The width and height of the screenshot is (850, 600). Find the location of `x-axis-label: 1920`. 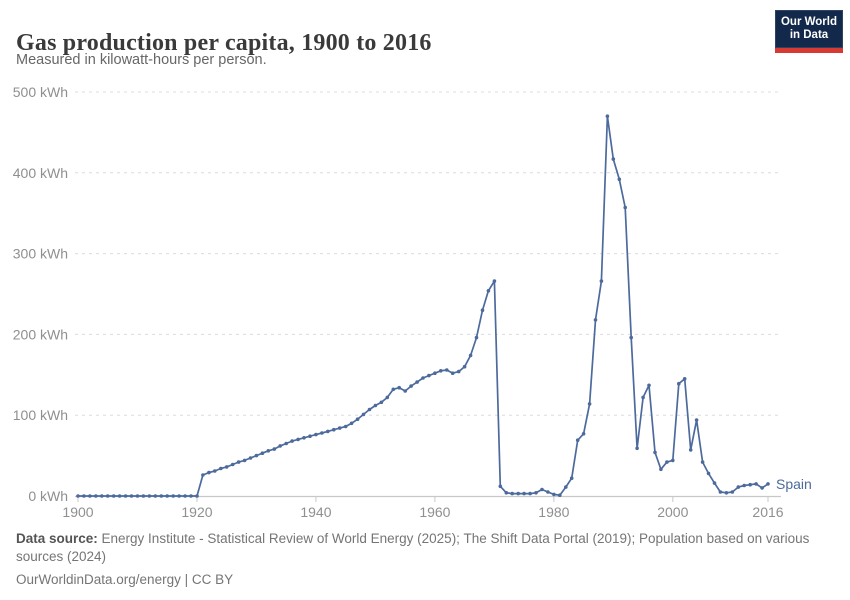

x-axis-label: 1920 is located at coordinates (196, 512).